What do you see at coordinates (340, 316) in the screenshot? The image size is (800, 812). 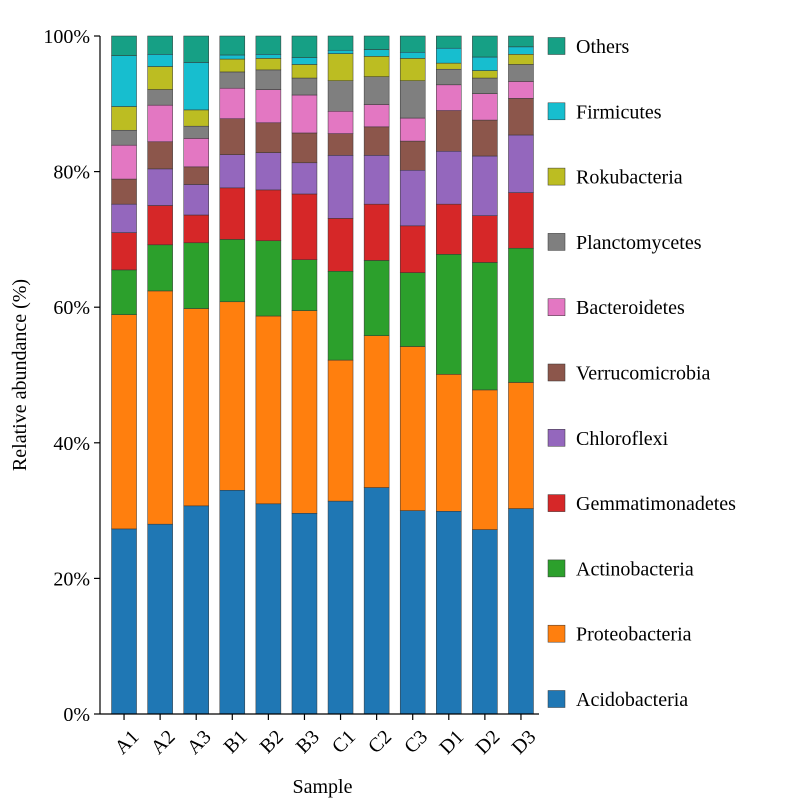 I see `bar-segment-c1-actinobacteria` at bounding box center [340, 316].